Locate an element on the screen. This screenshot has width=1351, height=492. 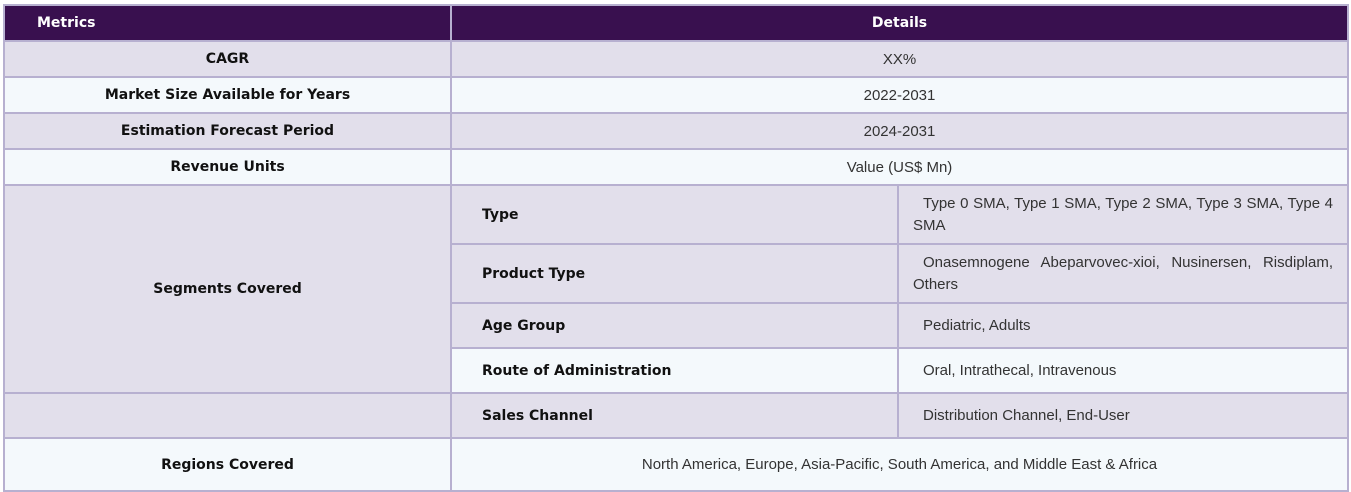
segments-covered-label: Segments Covered is located at coordinates (227, 289).